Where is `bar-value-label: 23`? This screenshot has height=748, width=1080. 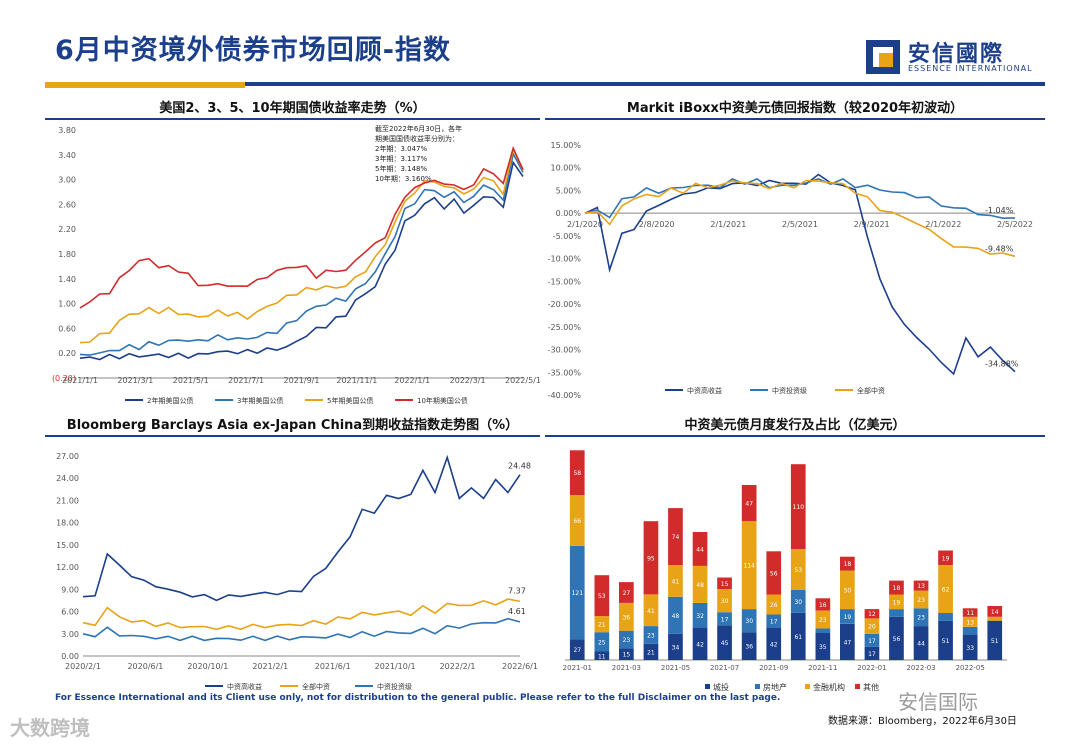
bar-value-label: 23 is located at coordinates (823, 620).